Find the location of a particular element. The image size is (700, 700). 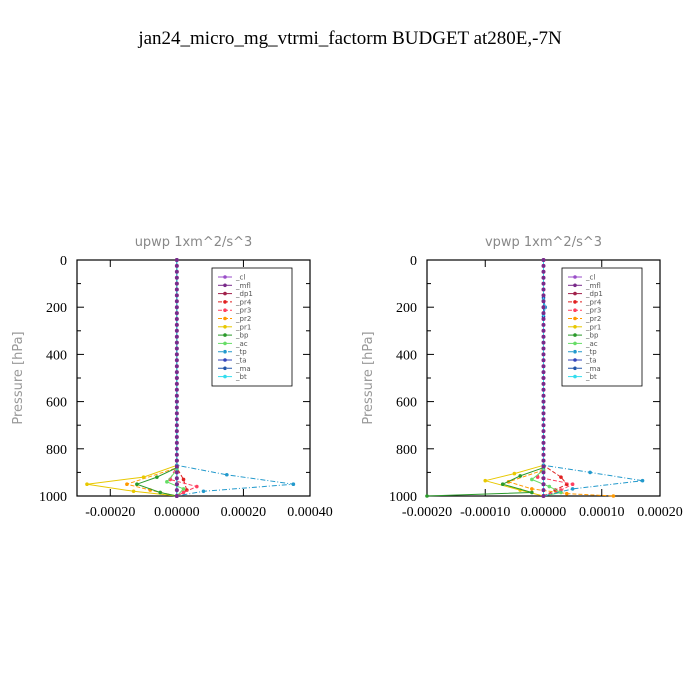

legend-entry: _ac is located at coordinates (591, 344).